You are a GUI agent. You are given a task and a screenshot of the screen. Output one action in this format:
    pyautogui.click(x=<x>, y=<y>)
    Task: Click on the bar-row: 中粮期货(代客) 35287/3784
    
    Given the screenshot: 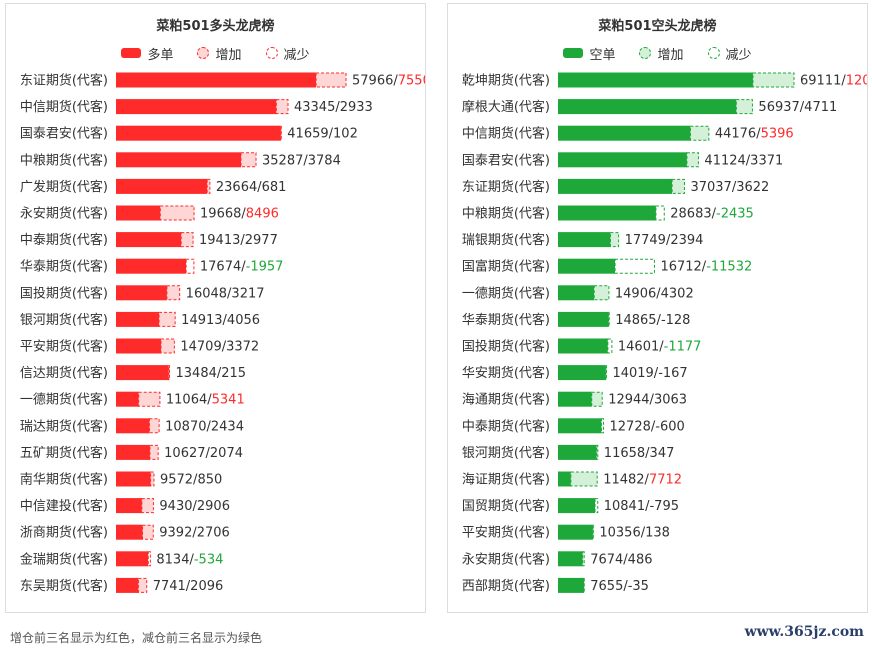 What is the action you would take?
    pyautogui.click(x=180, y=160)
    